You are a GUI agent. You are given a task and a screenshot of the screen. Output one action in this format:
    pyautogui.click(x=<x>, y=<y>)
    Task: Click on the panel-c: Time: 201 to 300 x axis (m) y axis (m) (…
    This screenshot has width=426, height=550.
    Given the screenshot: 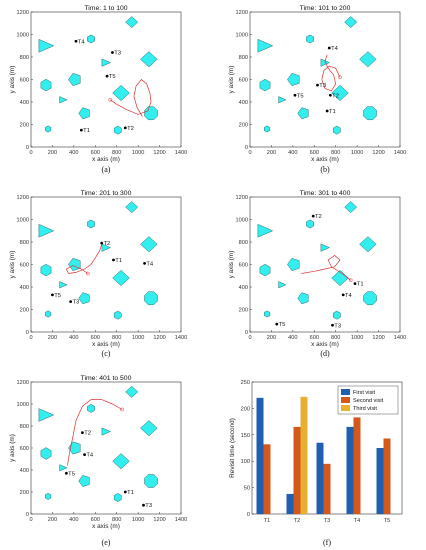 What is the action you would take?
    pyautogui.click(x=98, y=274)
    